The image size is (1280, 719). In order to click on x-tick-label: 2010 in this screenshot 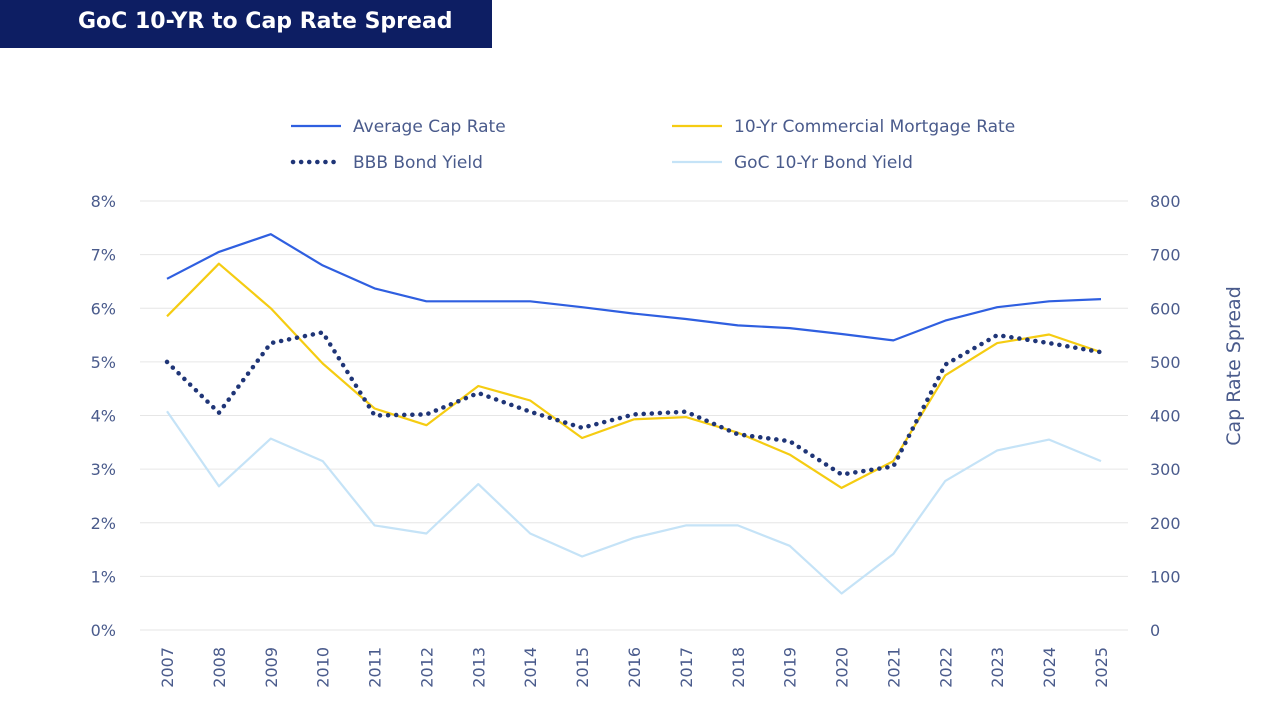, I will do `click(323, 667)`.